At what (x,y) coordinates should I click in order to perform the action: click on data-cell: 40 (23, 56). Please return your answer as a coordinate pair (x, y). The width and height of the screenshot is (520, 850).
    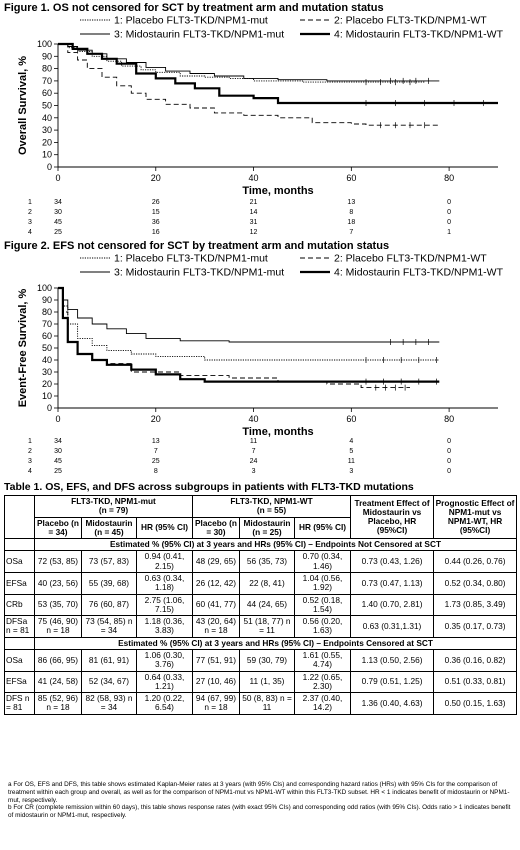
    Looking at the image, I should click on (58, 583).